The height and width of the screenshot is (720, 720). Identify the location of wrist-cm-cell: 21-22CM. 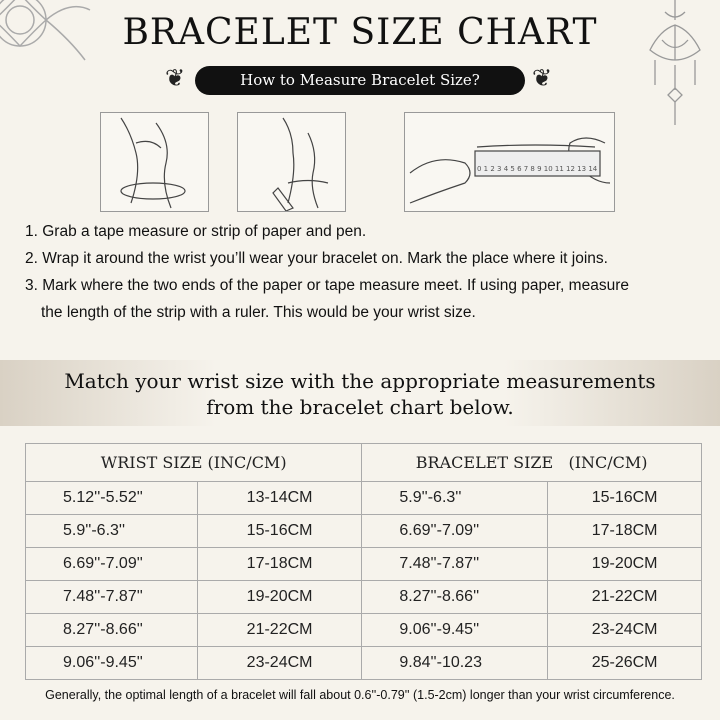
(279, 630).